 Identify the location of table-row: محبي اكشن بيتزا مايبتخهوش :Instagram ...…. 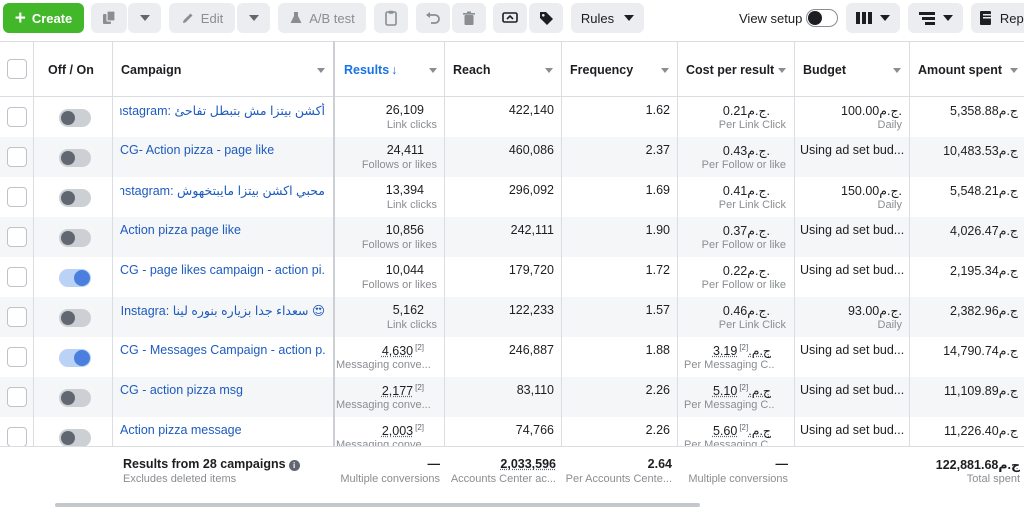
(512, 197).